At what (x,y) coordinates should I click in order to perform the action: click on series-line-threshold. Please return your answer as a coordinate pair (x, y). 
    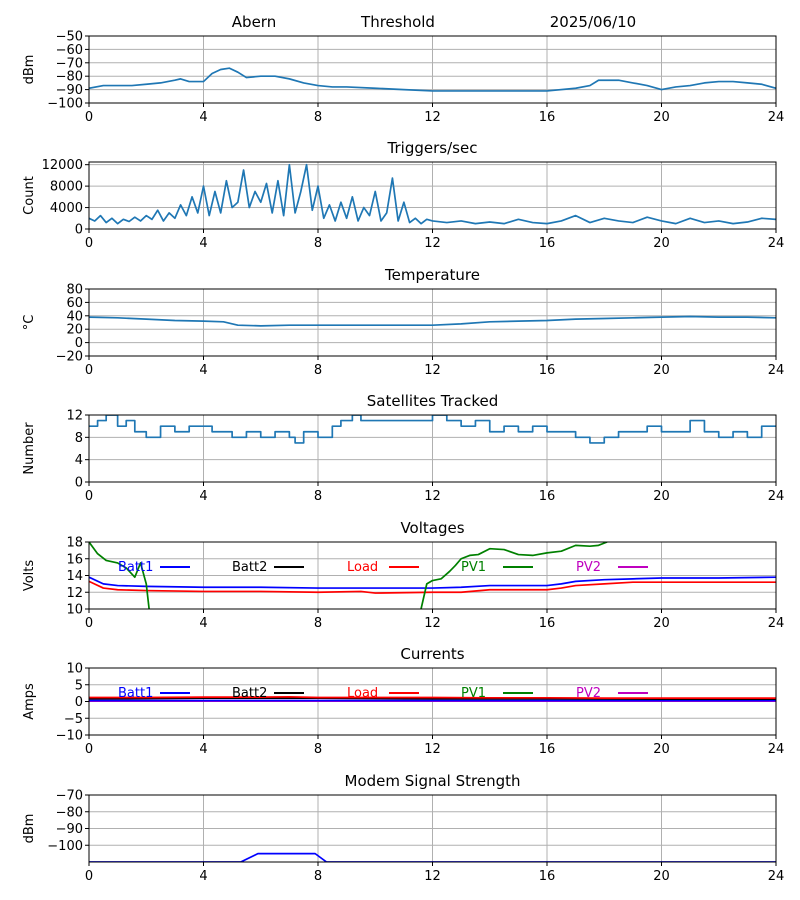
    Looking at the image, I should click on (432, 79).